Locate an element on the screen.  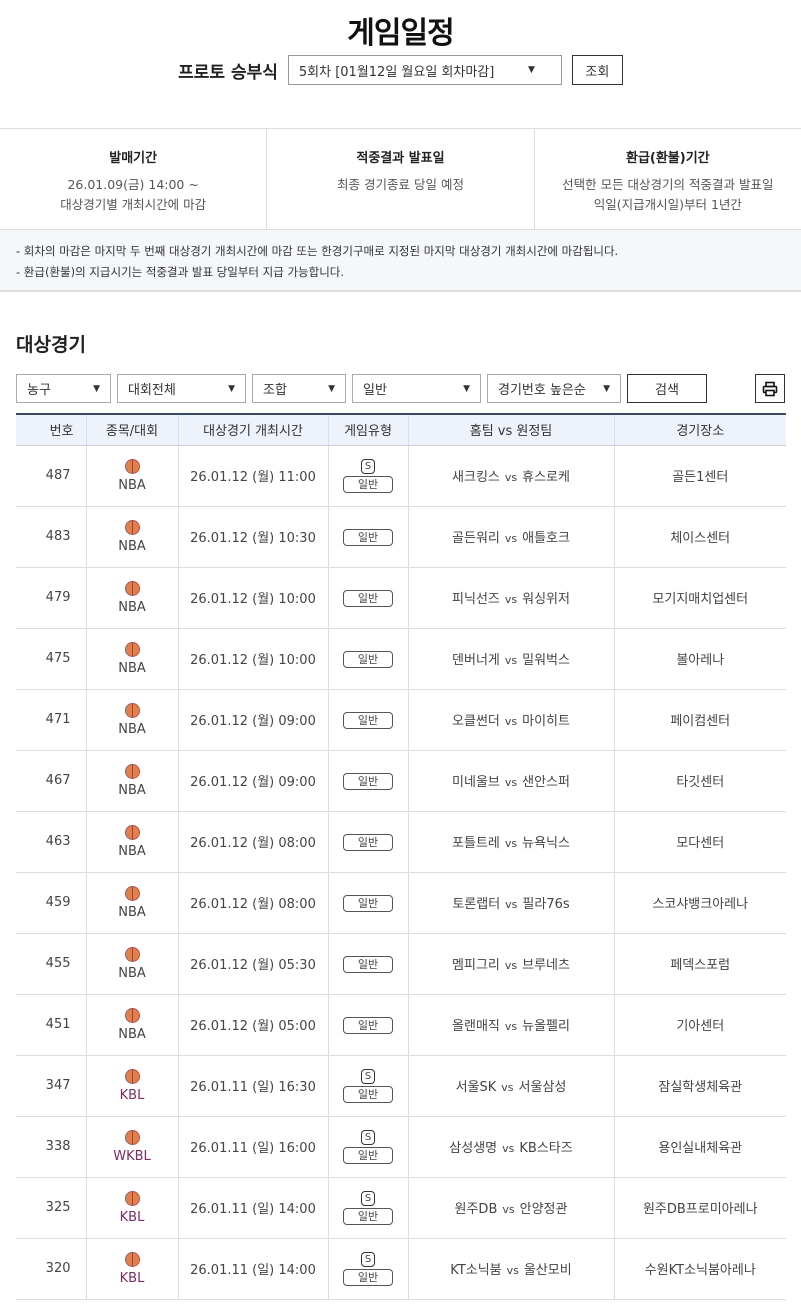
page-title: 게임일정 is located at coordinates (400, 33).